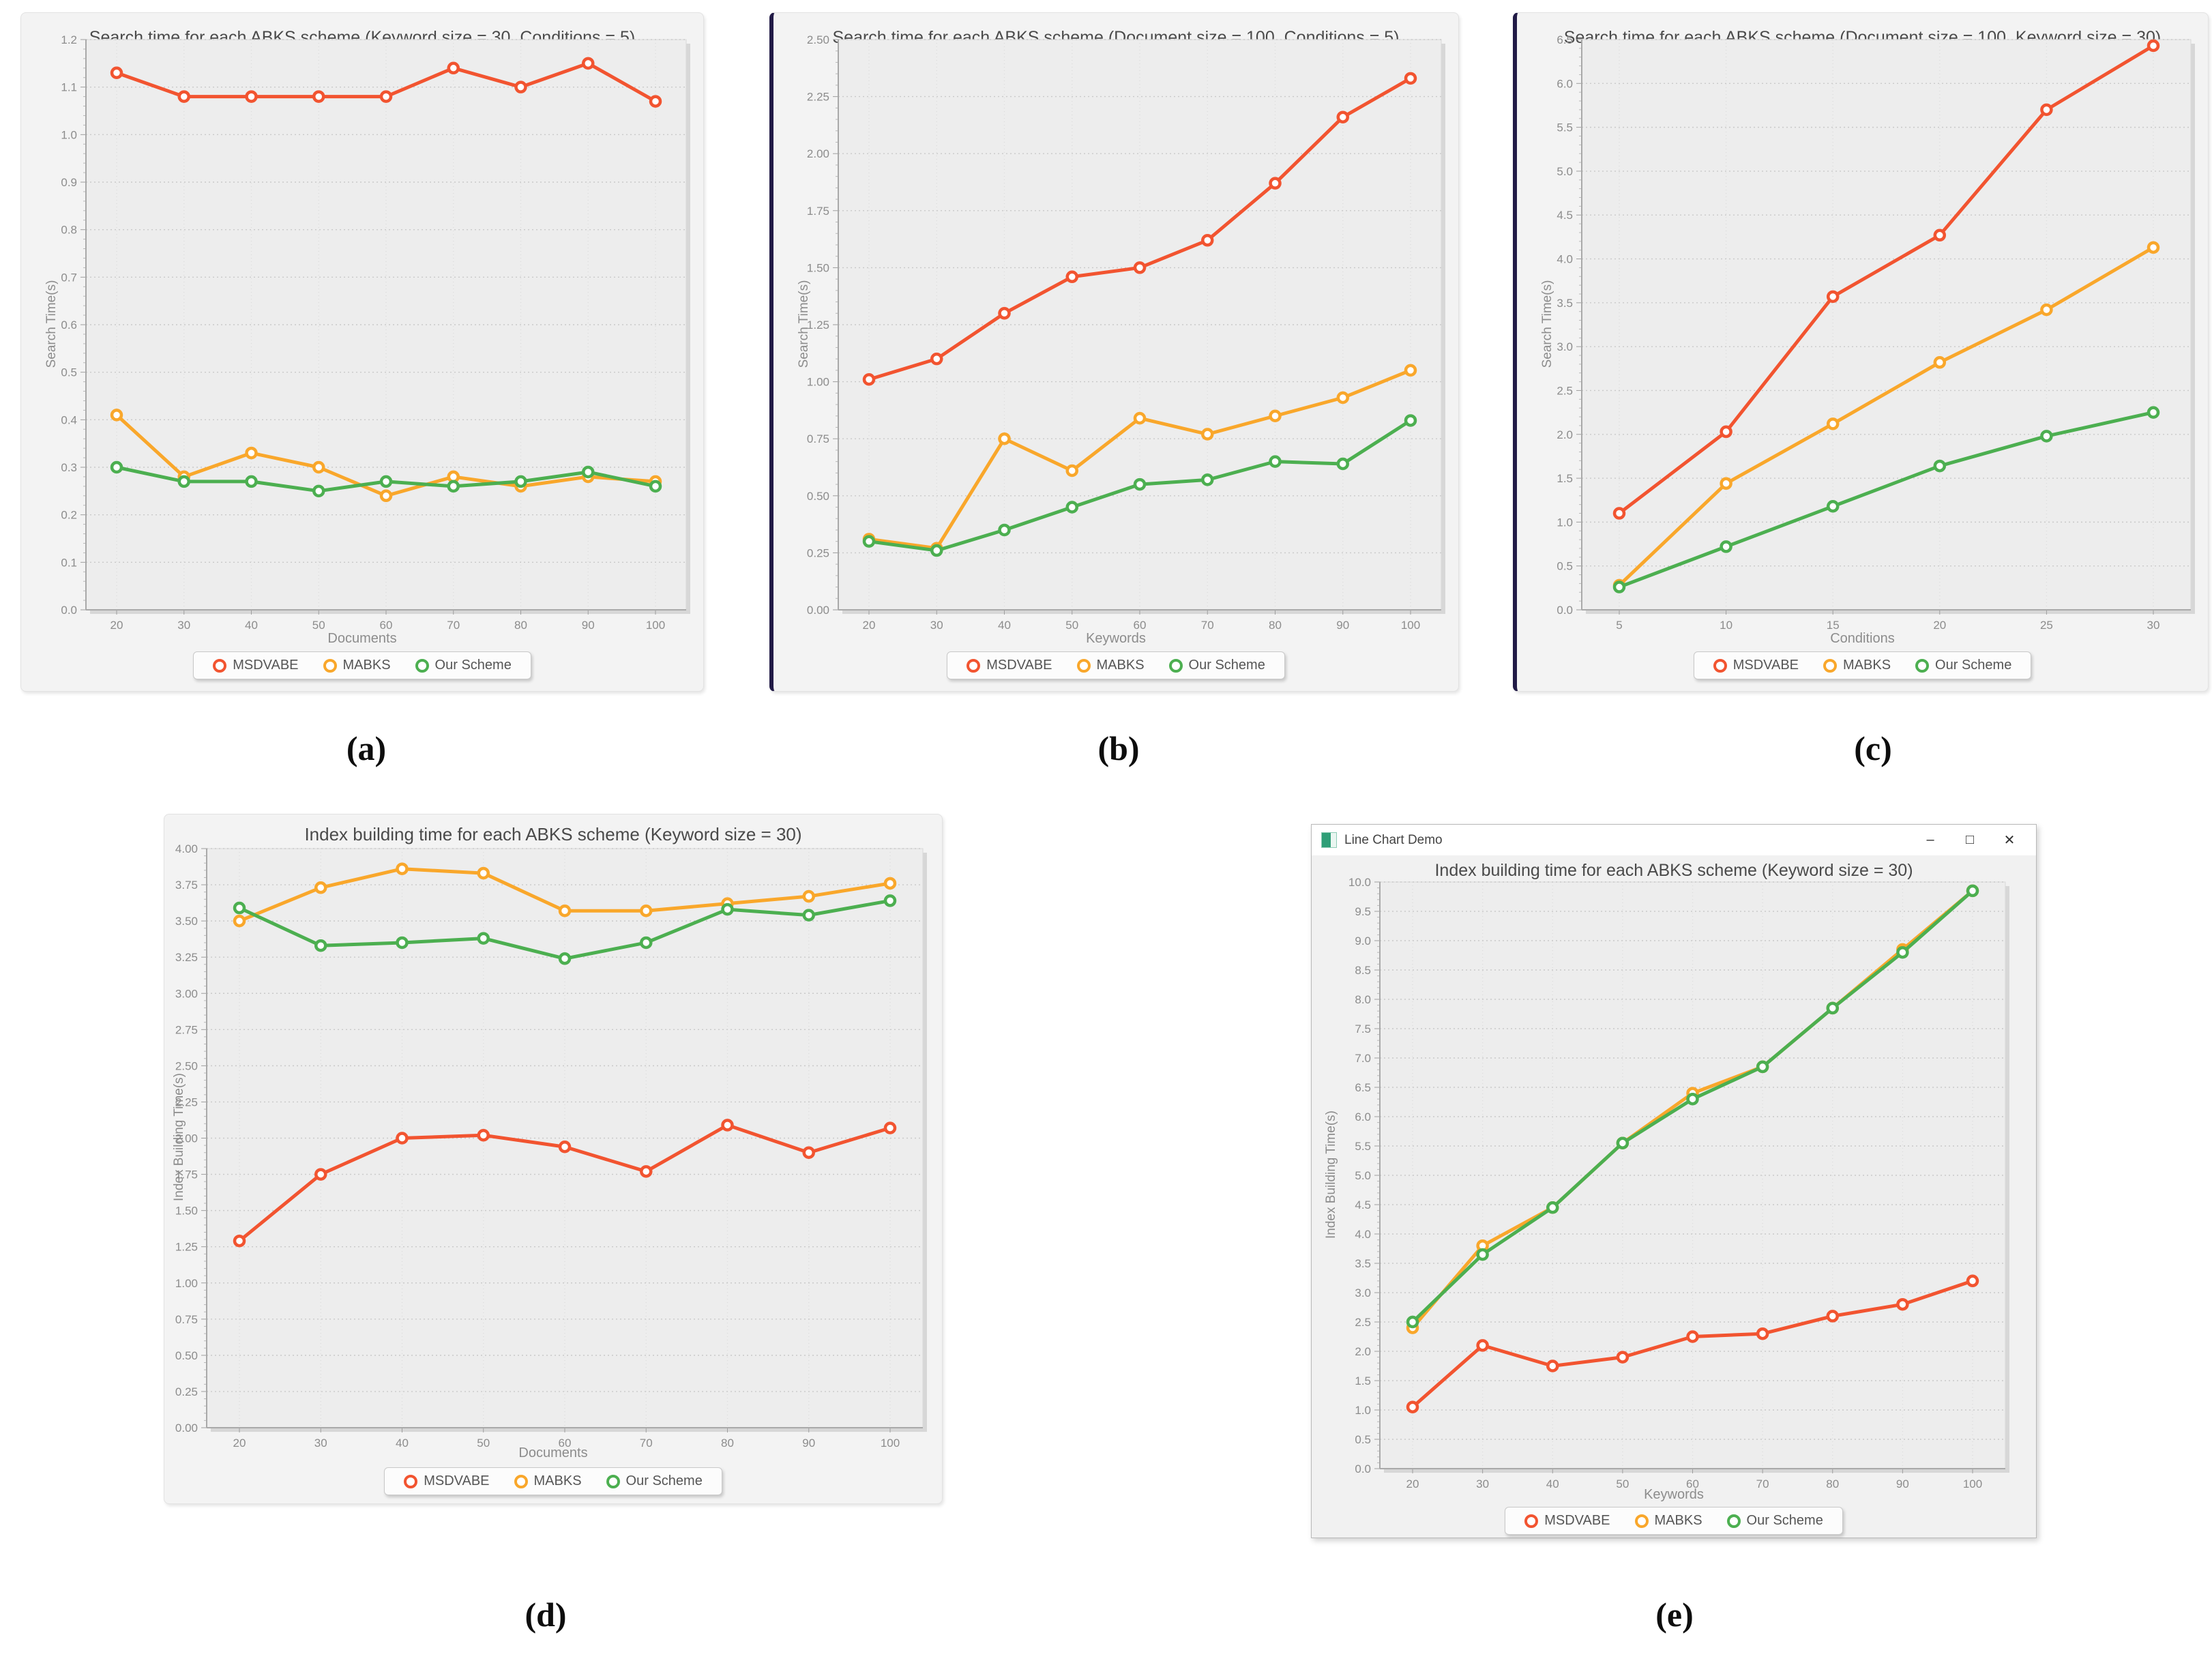  What do you see at coordinates (890, 1443) in the screenshot?
I see `svg-text: 100` at bounding box center [890, 1443].